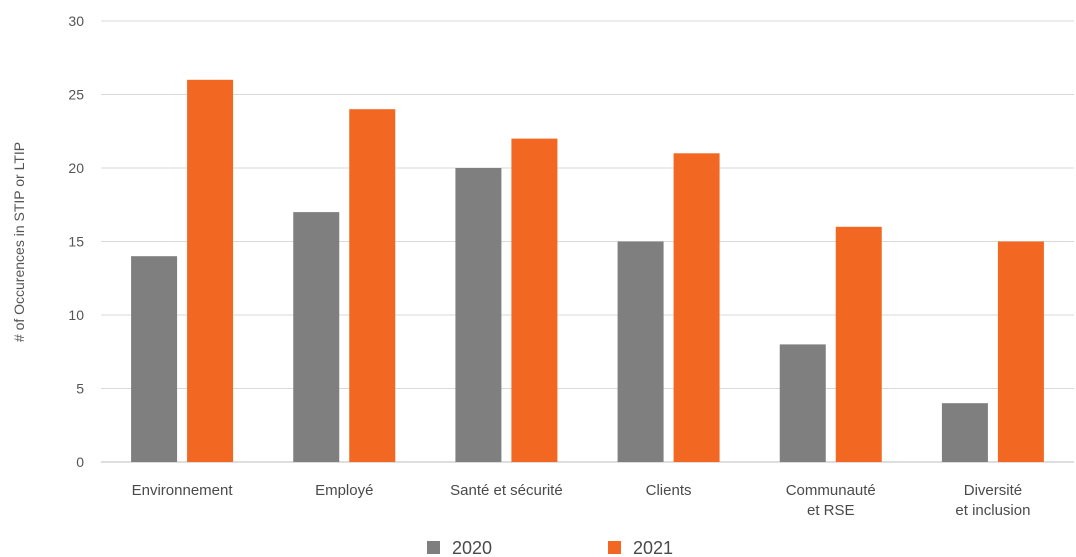  I want to click on y-tick-label: 5, so click(80, 389).